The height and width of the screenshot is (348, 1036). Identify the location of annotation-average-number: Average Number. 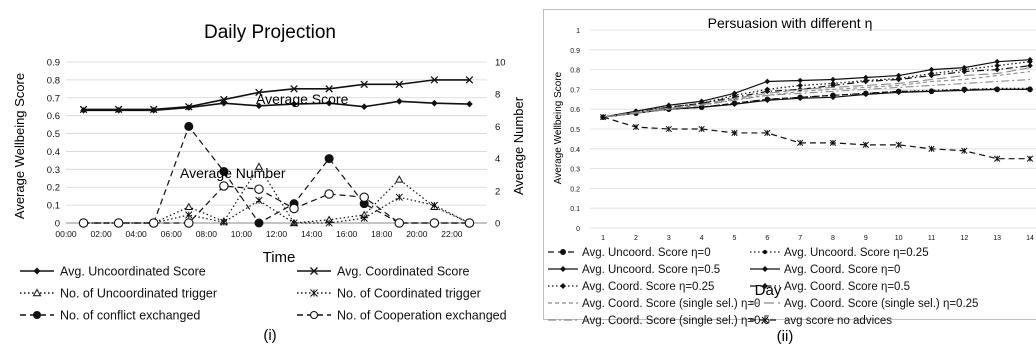
(233, 173).